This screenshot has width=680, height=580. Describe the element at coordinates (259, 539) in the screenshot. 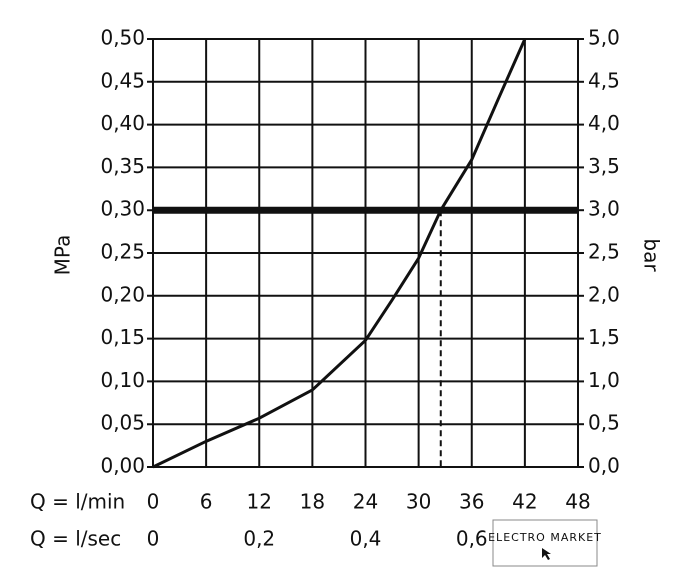

I see `x2-tick-label: 0,2` at that location.